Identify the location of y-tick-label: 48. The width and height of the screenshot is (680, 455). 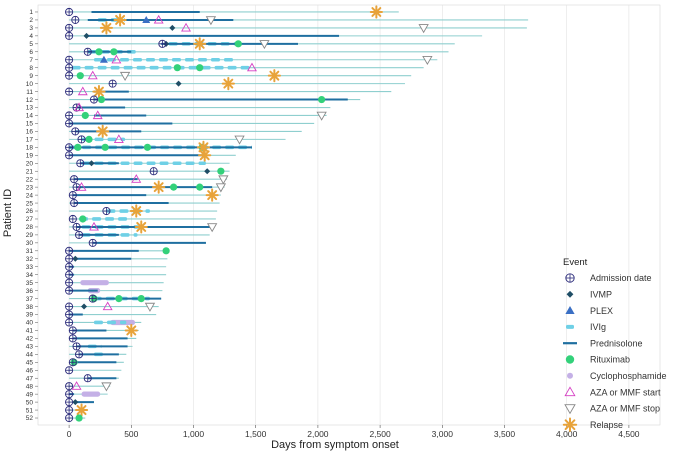
(30, 386).